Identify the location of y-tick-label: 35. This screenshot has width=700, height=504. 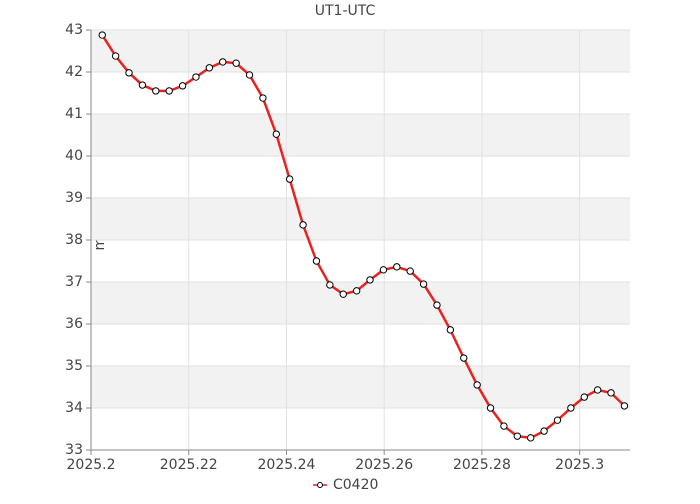
(74, 366).